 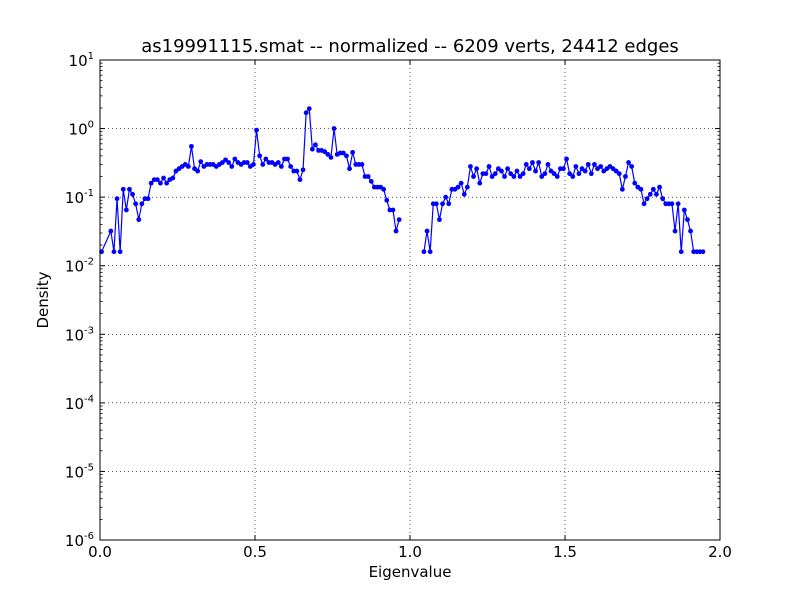 What do you see at coordinates (79, 266) in the screenshot?
I see `y-tick-label: 10⁻²` at bounding box center [79, 266].